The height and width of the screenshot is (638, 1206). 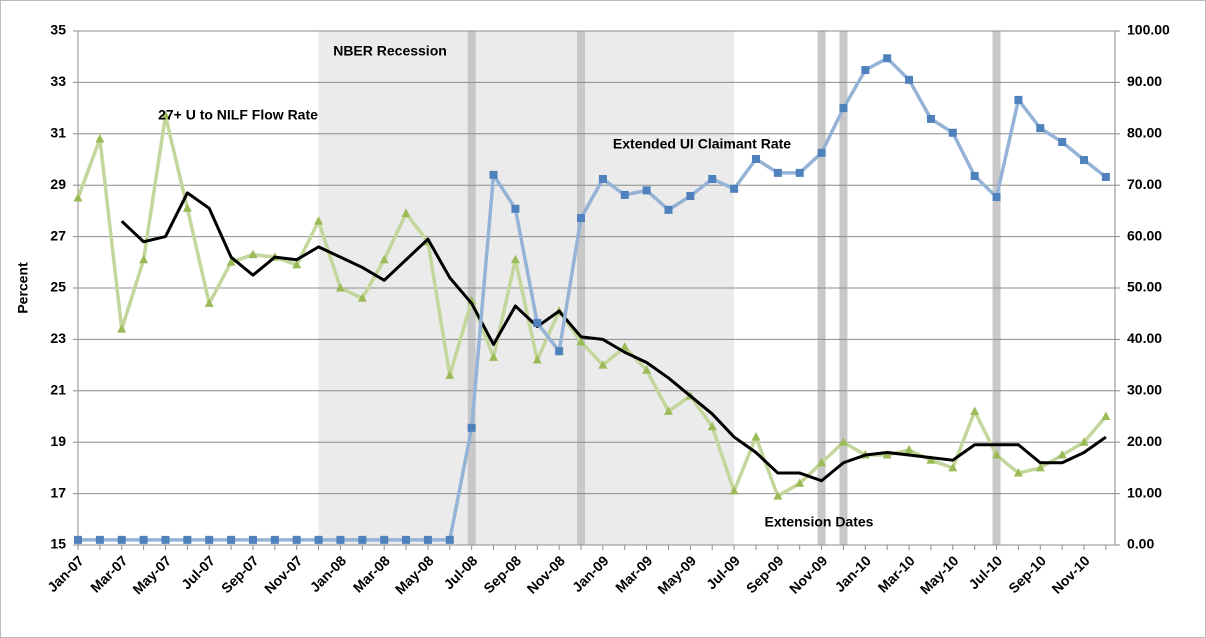 What do you see at coordinates (58, 390) in the screenshot?
I see `y-tick-label: 21` at bounding box center [58, 390].